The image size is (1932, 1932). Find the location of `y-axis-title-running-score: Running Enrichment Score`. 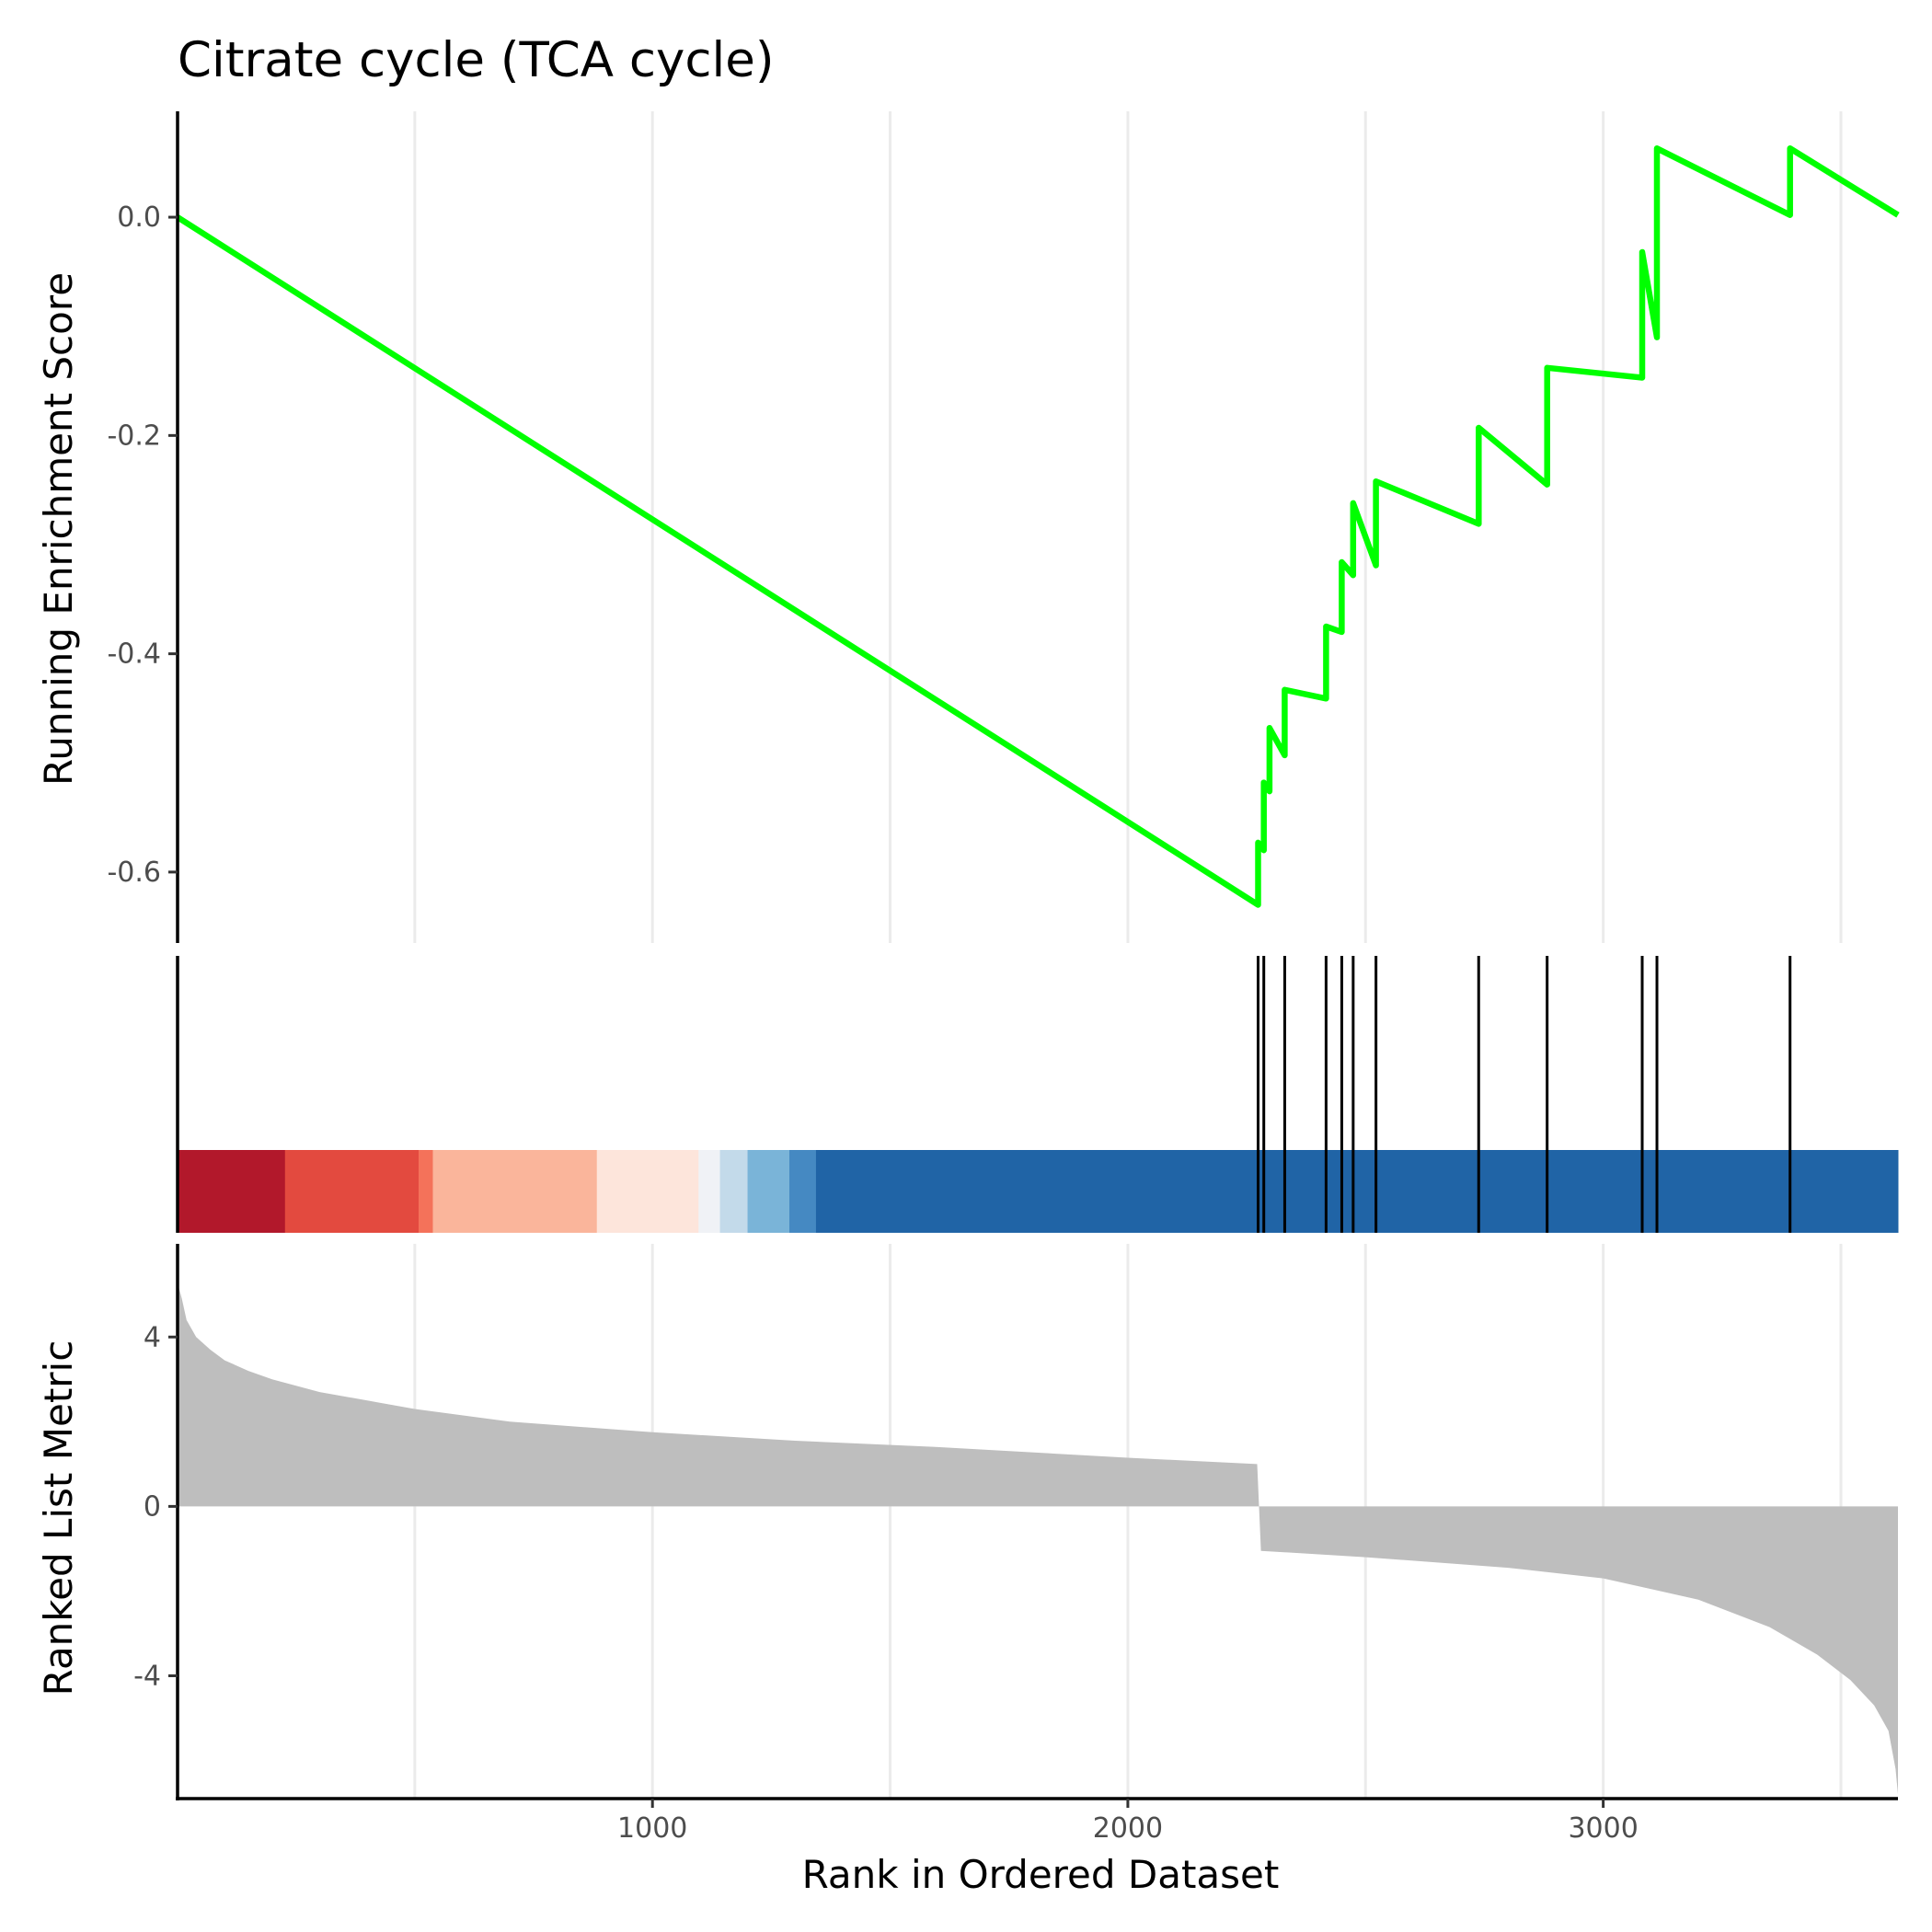

y-axis-title-running-score: Running Enrichment Score is located at coordinates (58, 529).